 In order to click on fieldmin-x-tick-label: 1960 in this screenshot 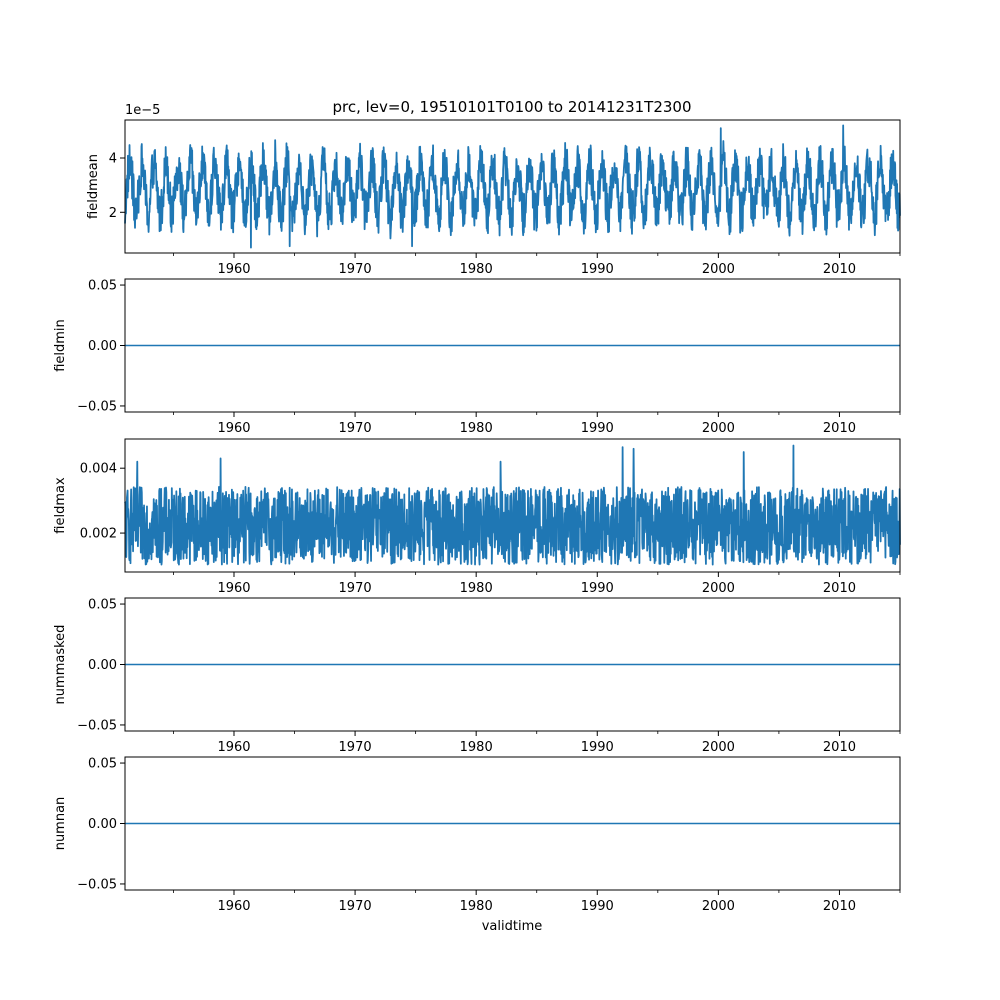, I will do `click(233, 428)`.